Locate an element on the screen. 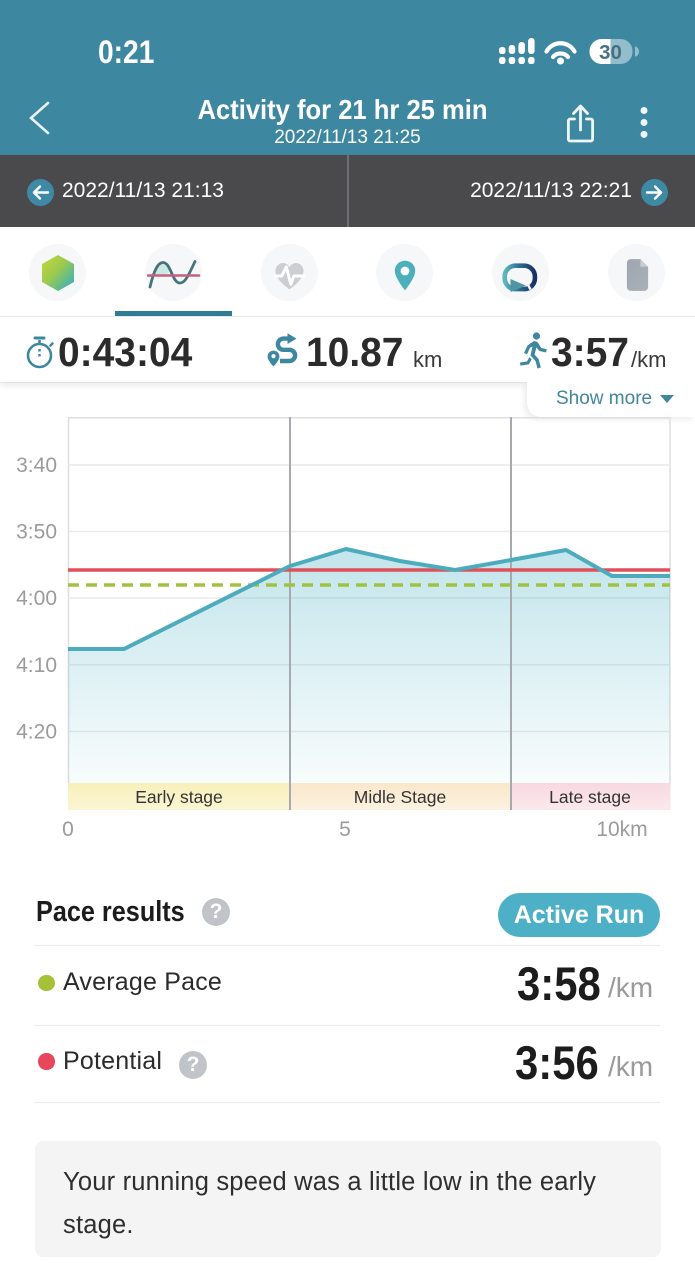 This screenshot has height=1280, width=695. svg-text: 3:50 is located at coordinates (36, 532).